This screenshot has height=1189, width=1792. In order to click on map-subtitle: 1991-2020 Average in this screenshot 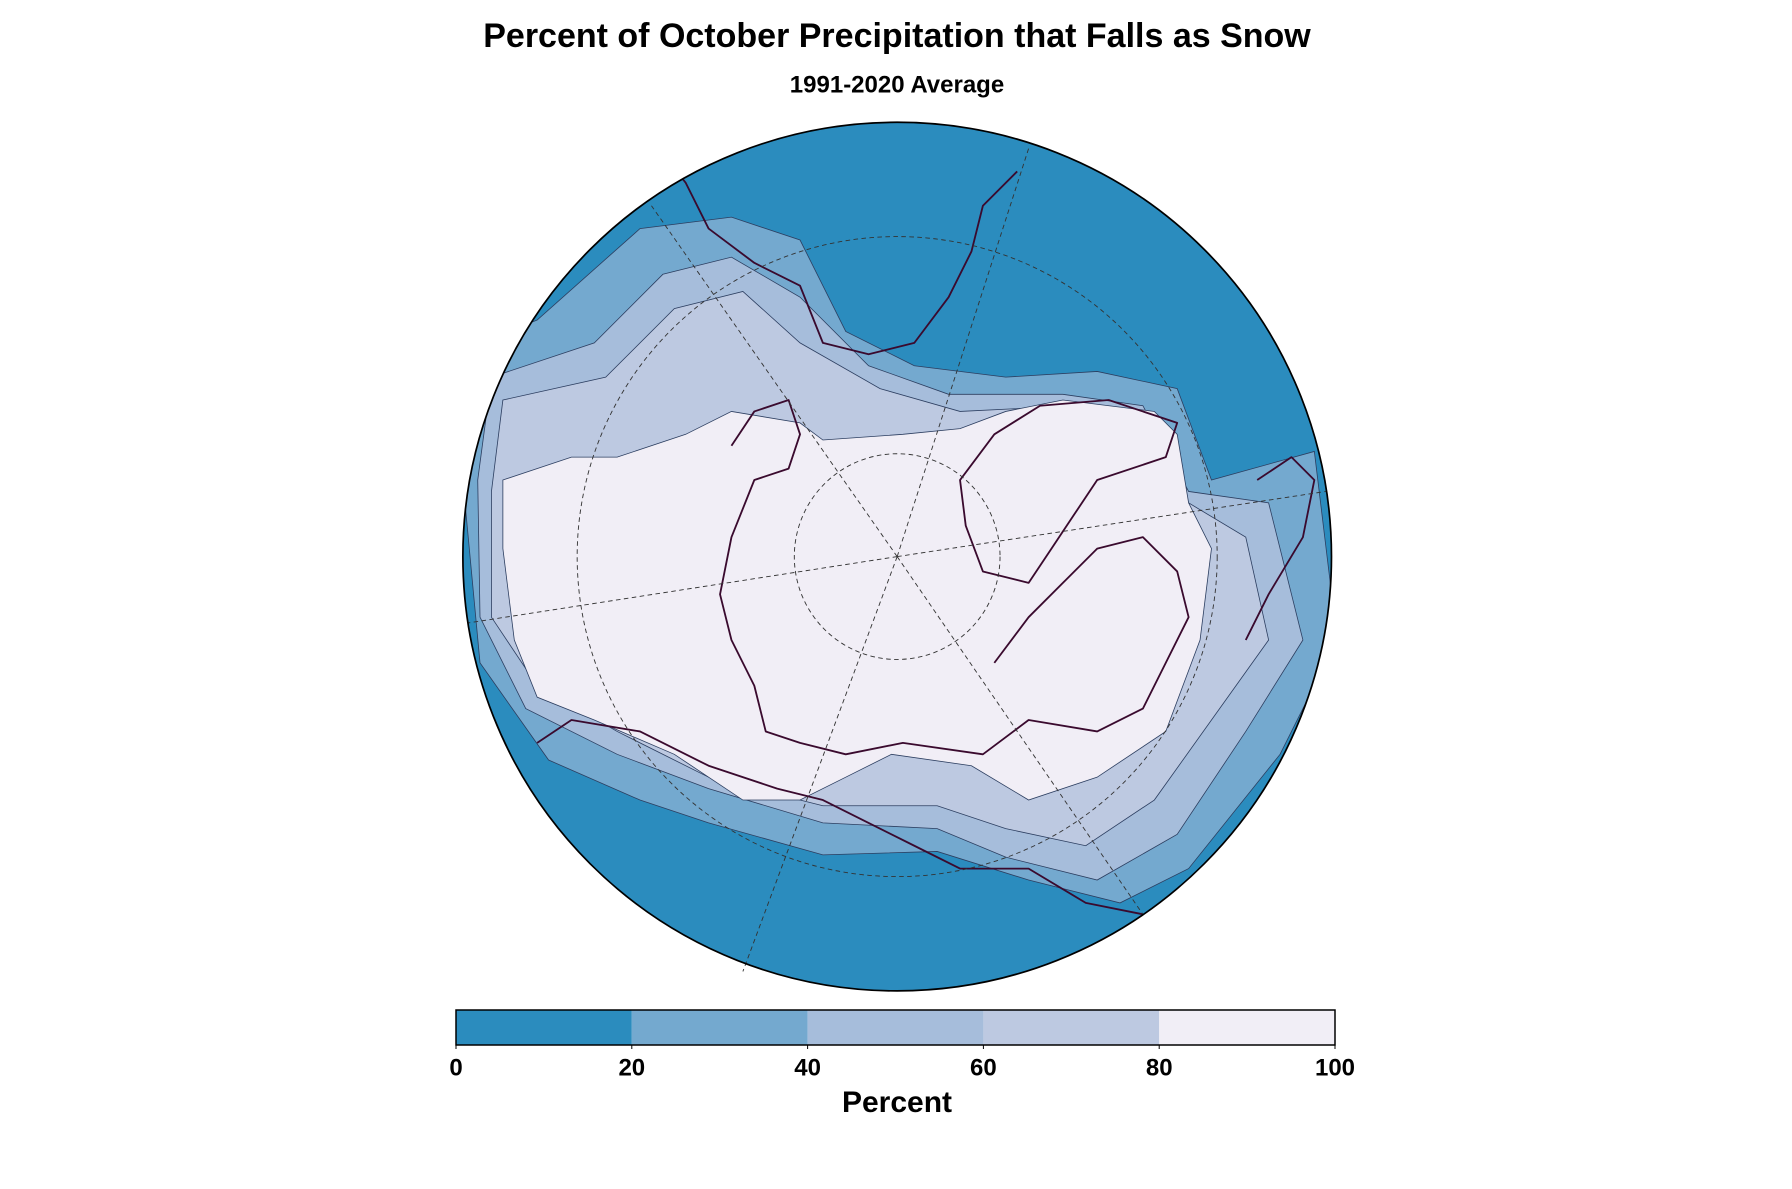, I will do `click(897, 84)`.